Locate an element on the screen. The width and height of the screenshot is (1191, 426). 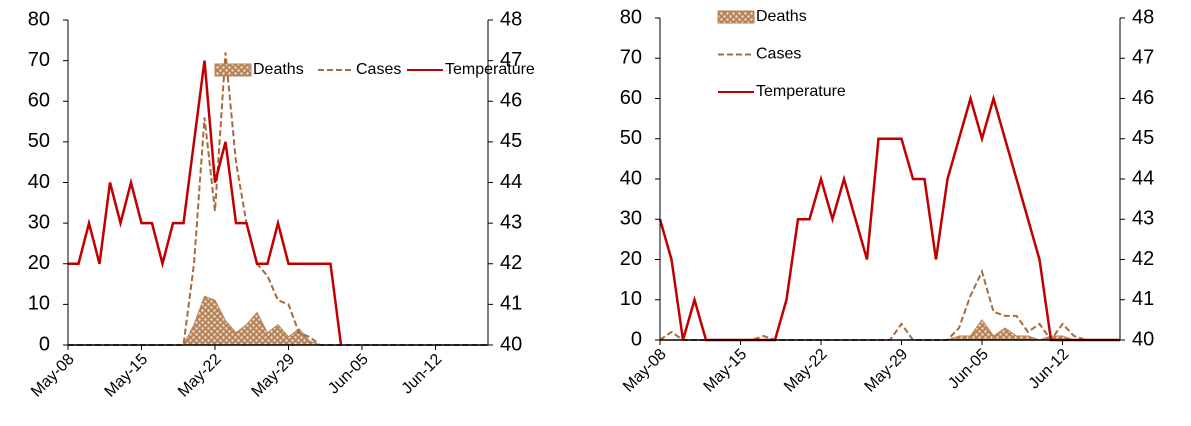
line is located at coordinates (889, 305).